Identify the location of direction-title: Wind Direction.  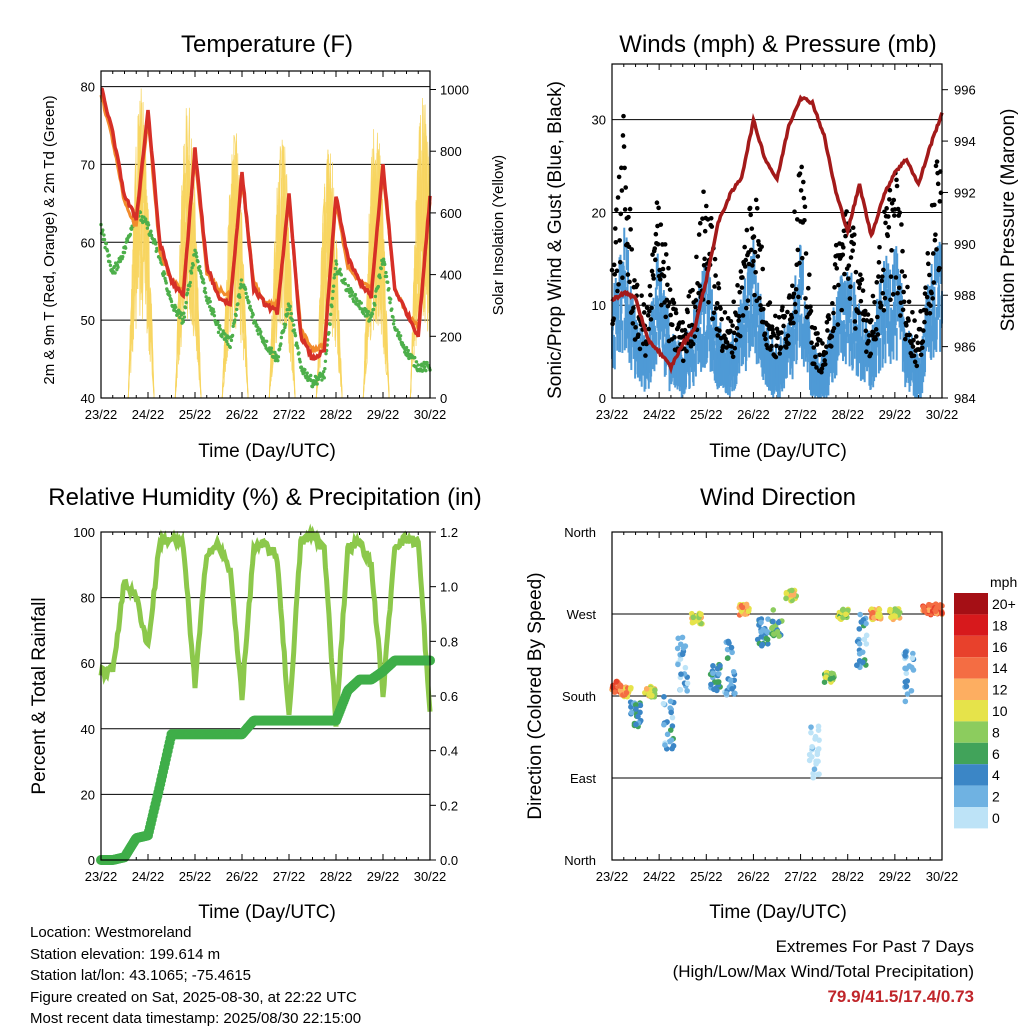
(778, 497).